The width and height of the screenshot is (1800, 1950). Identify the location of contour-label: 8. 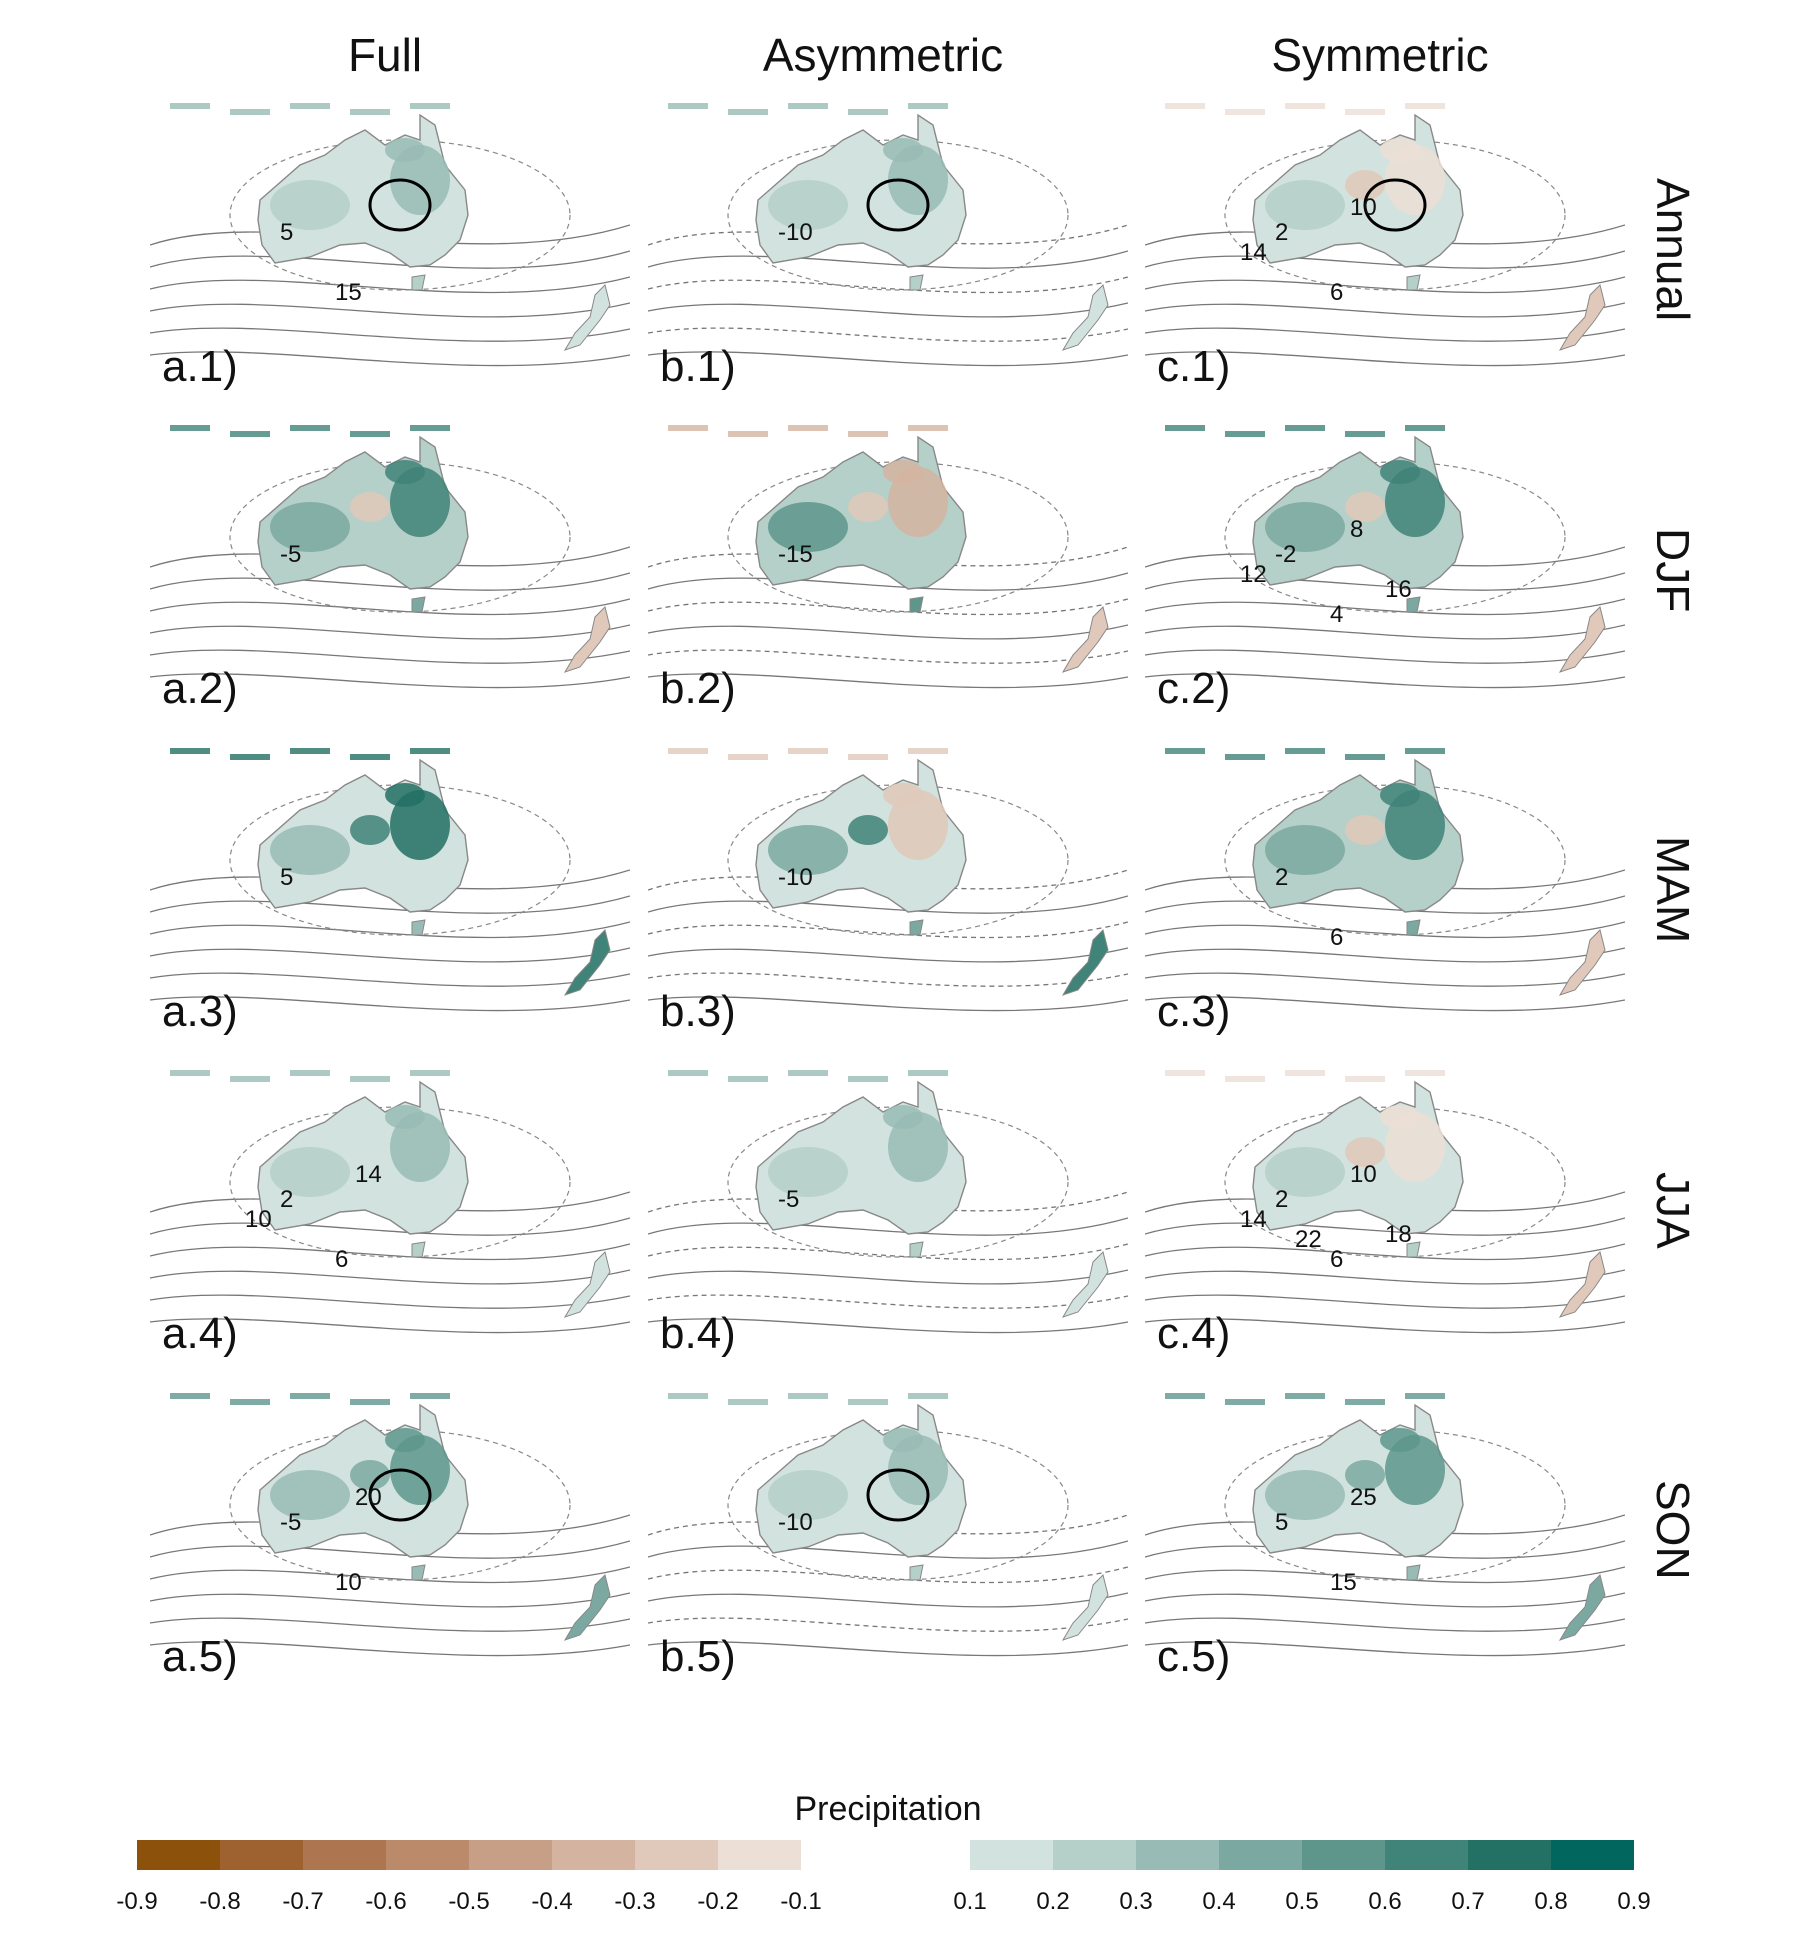
(1356, 529).